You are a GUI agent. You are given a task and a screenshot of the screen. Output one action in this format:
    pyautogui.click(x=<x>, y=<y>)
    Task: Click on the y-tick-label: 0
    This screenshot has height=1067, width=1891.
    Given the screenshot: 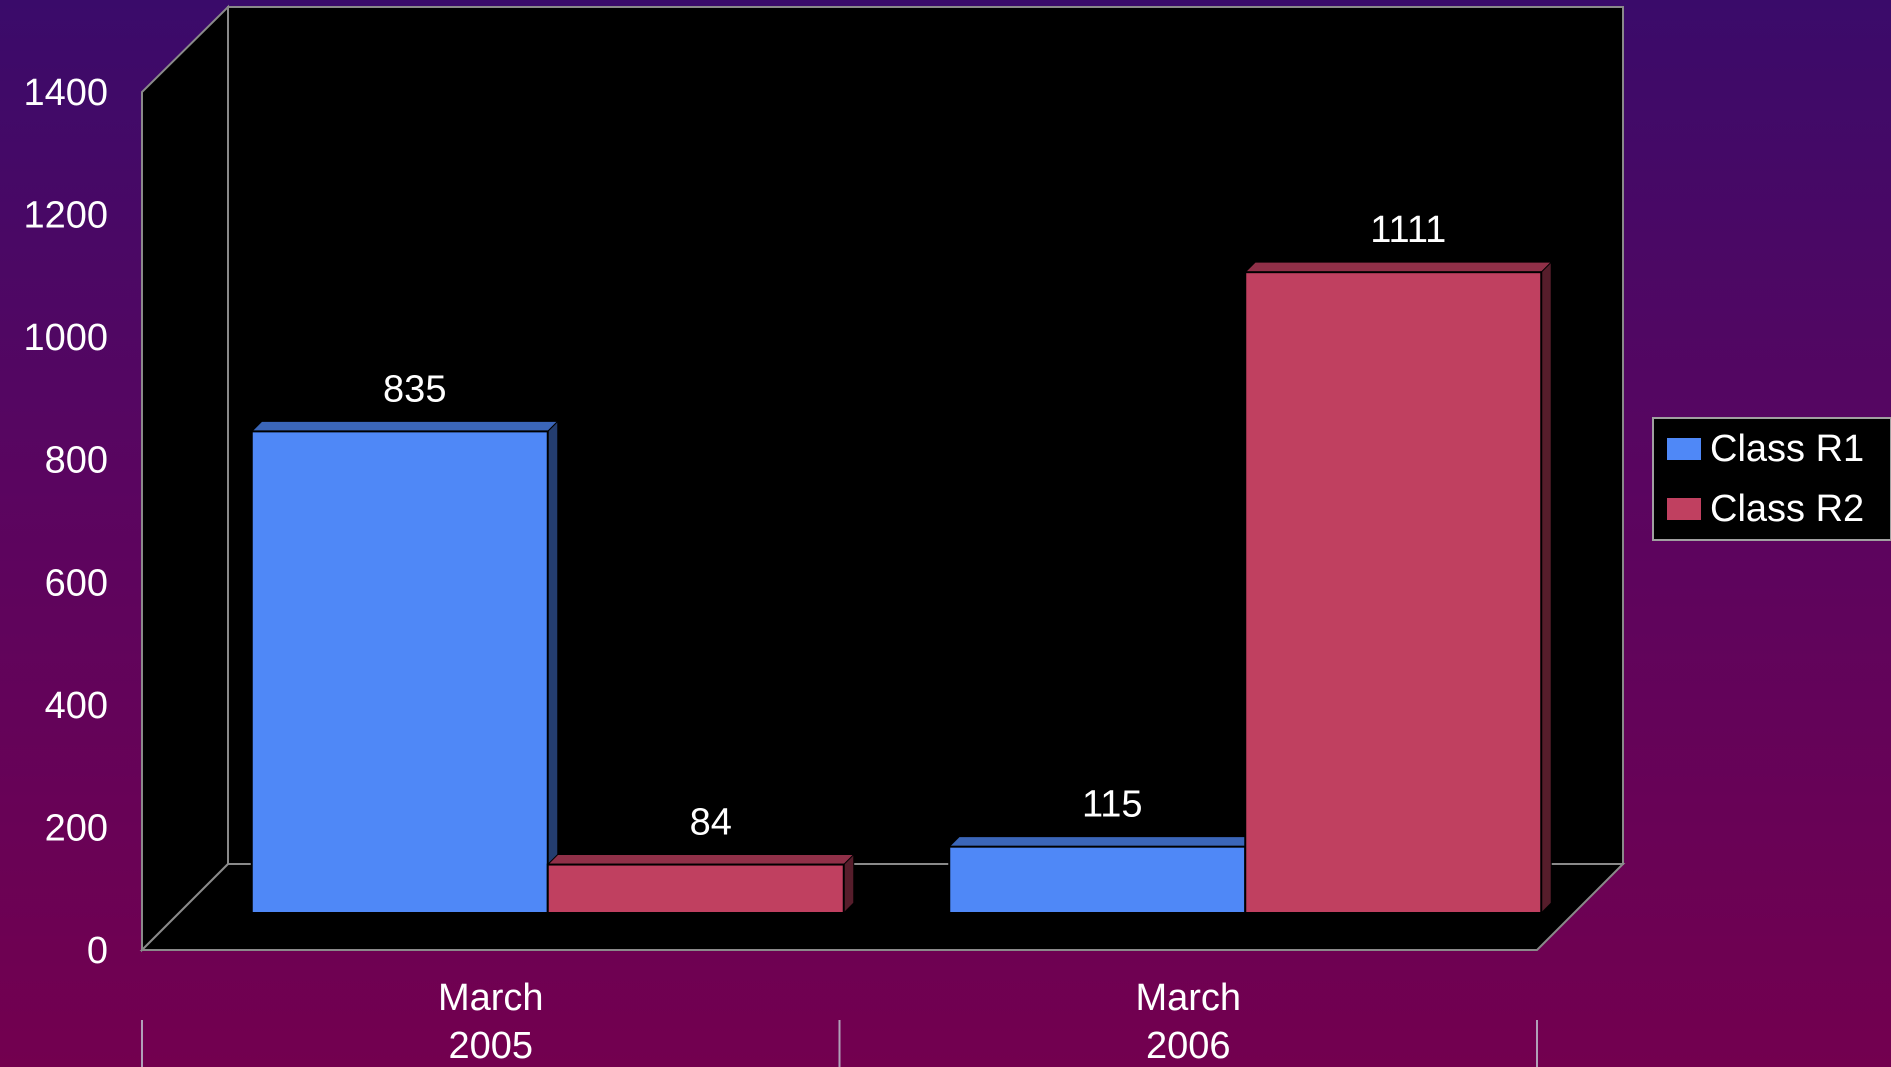 What is the action you would take?
    pyautogui.click(x=97, y=951)
    